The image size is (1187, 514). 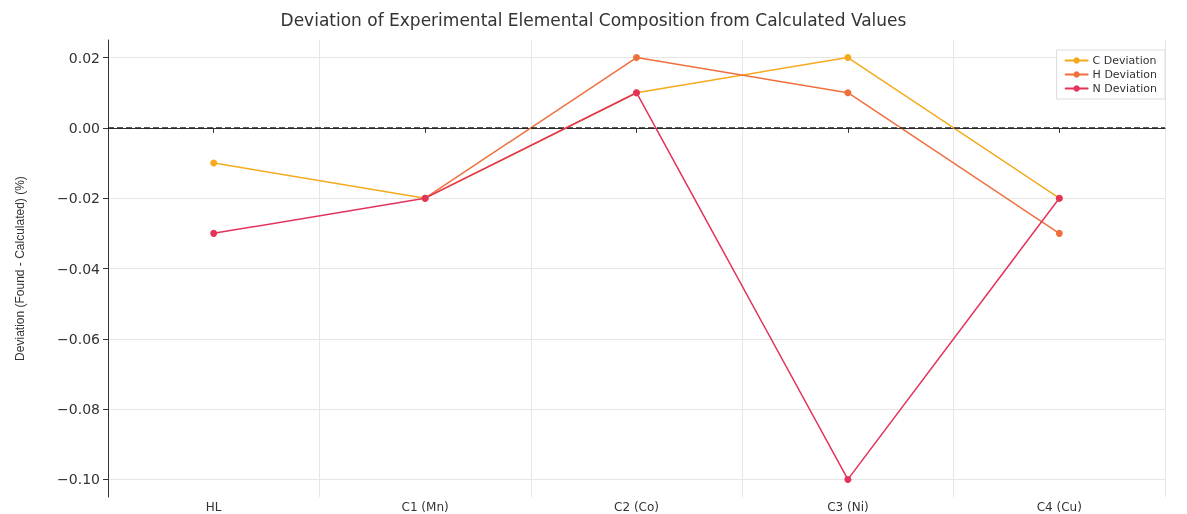 I want to click on legend-label: H Deviation, so click(x=1125, y=74).